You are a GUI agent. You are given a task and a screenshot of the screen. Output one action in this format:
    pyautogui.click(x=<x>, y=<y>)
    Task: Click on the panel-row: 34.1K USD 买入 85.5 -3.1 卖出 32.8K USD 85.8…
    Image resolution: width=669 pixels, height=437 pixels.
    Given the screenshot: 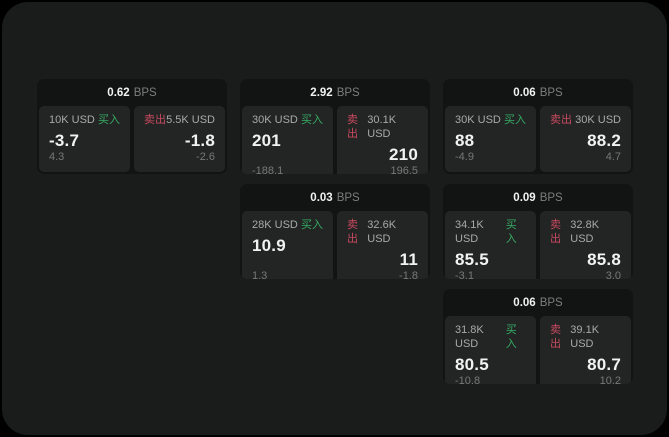 What is the action you would take?
    pyautogui.click(x=538, y=245)
    